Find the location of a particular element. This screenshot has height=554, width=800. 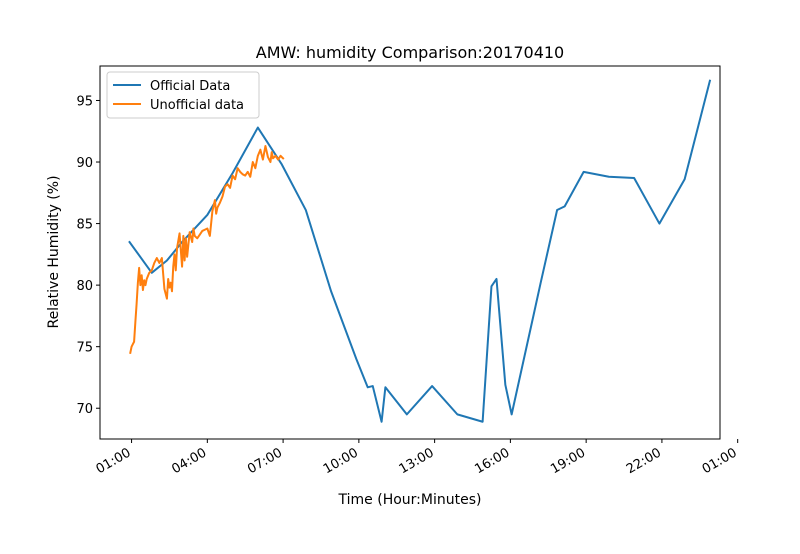

y-axis-ticks: 70 75 80 85 90 95 is located at coordinates (88, 255).